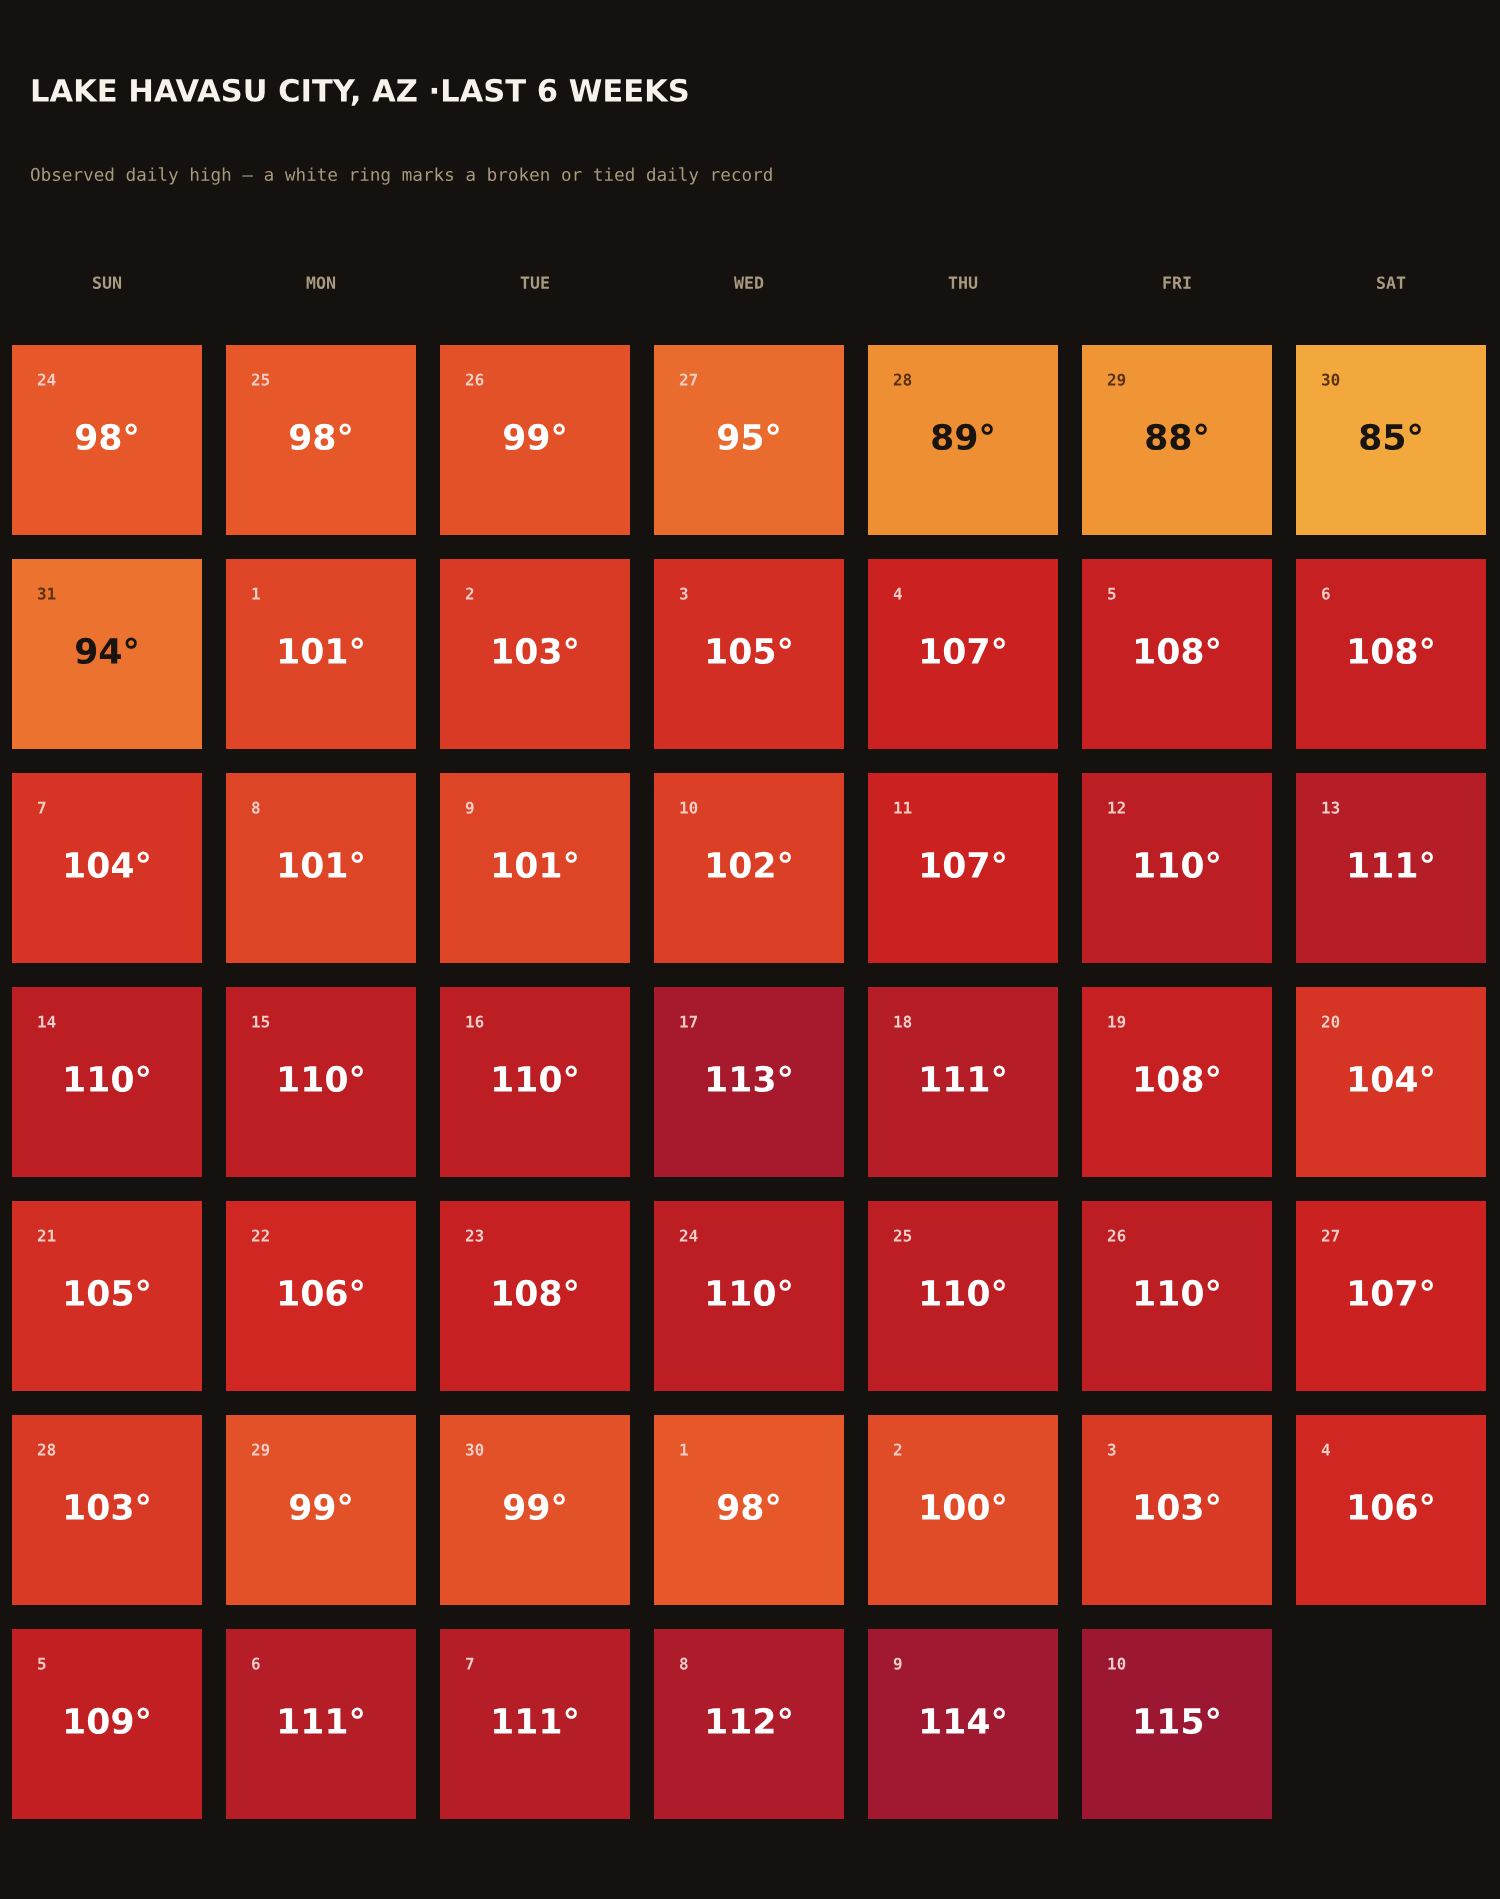 The image size is (1500, 1899). Describe the element at coordinates (903, 807) in the screenshot. I see `annotation: 11` at that location.